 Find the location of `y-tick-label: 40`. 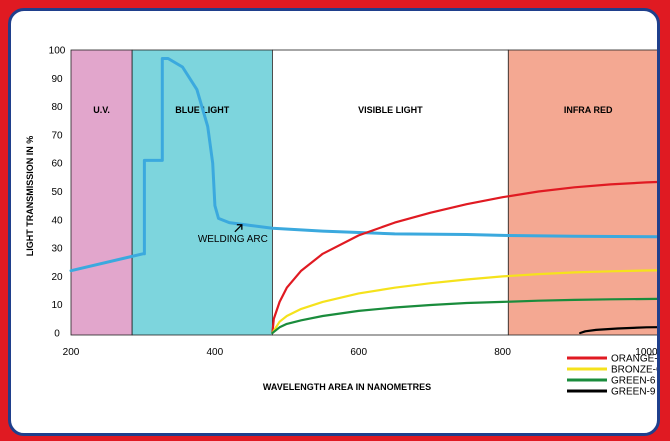

y-tick-label: 40 is located at coordinates (57, 220).